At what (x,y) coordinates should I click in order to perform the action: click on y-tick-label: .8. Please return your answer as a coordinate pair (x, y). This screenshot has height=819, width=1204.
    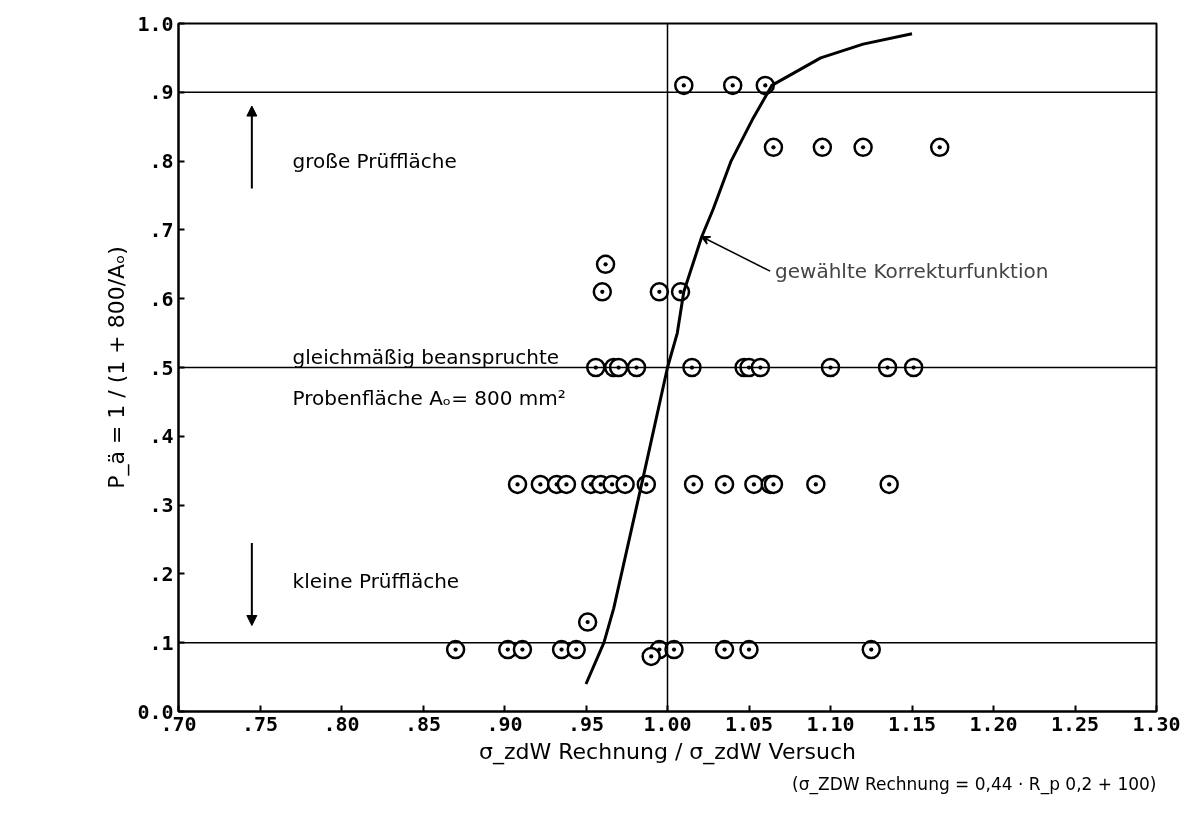
    Looking at the image, I should click on (161, 161).